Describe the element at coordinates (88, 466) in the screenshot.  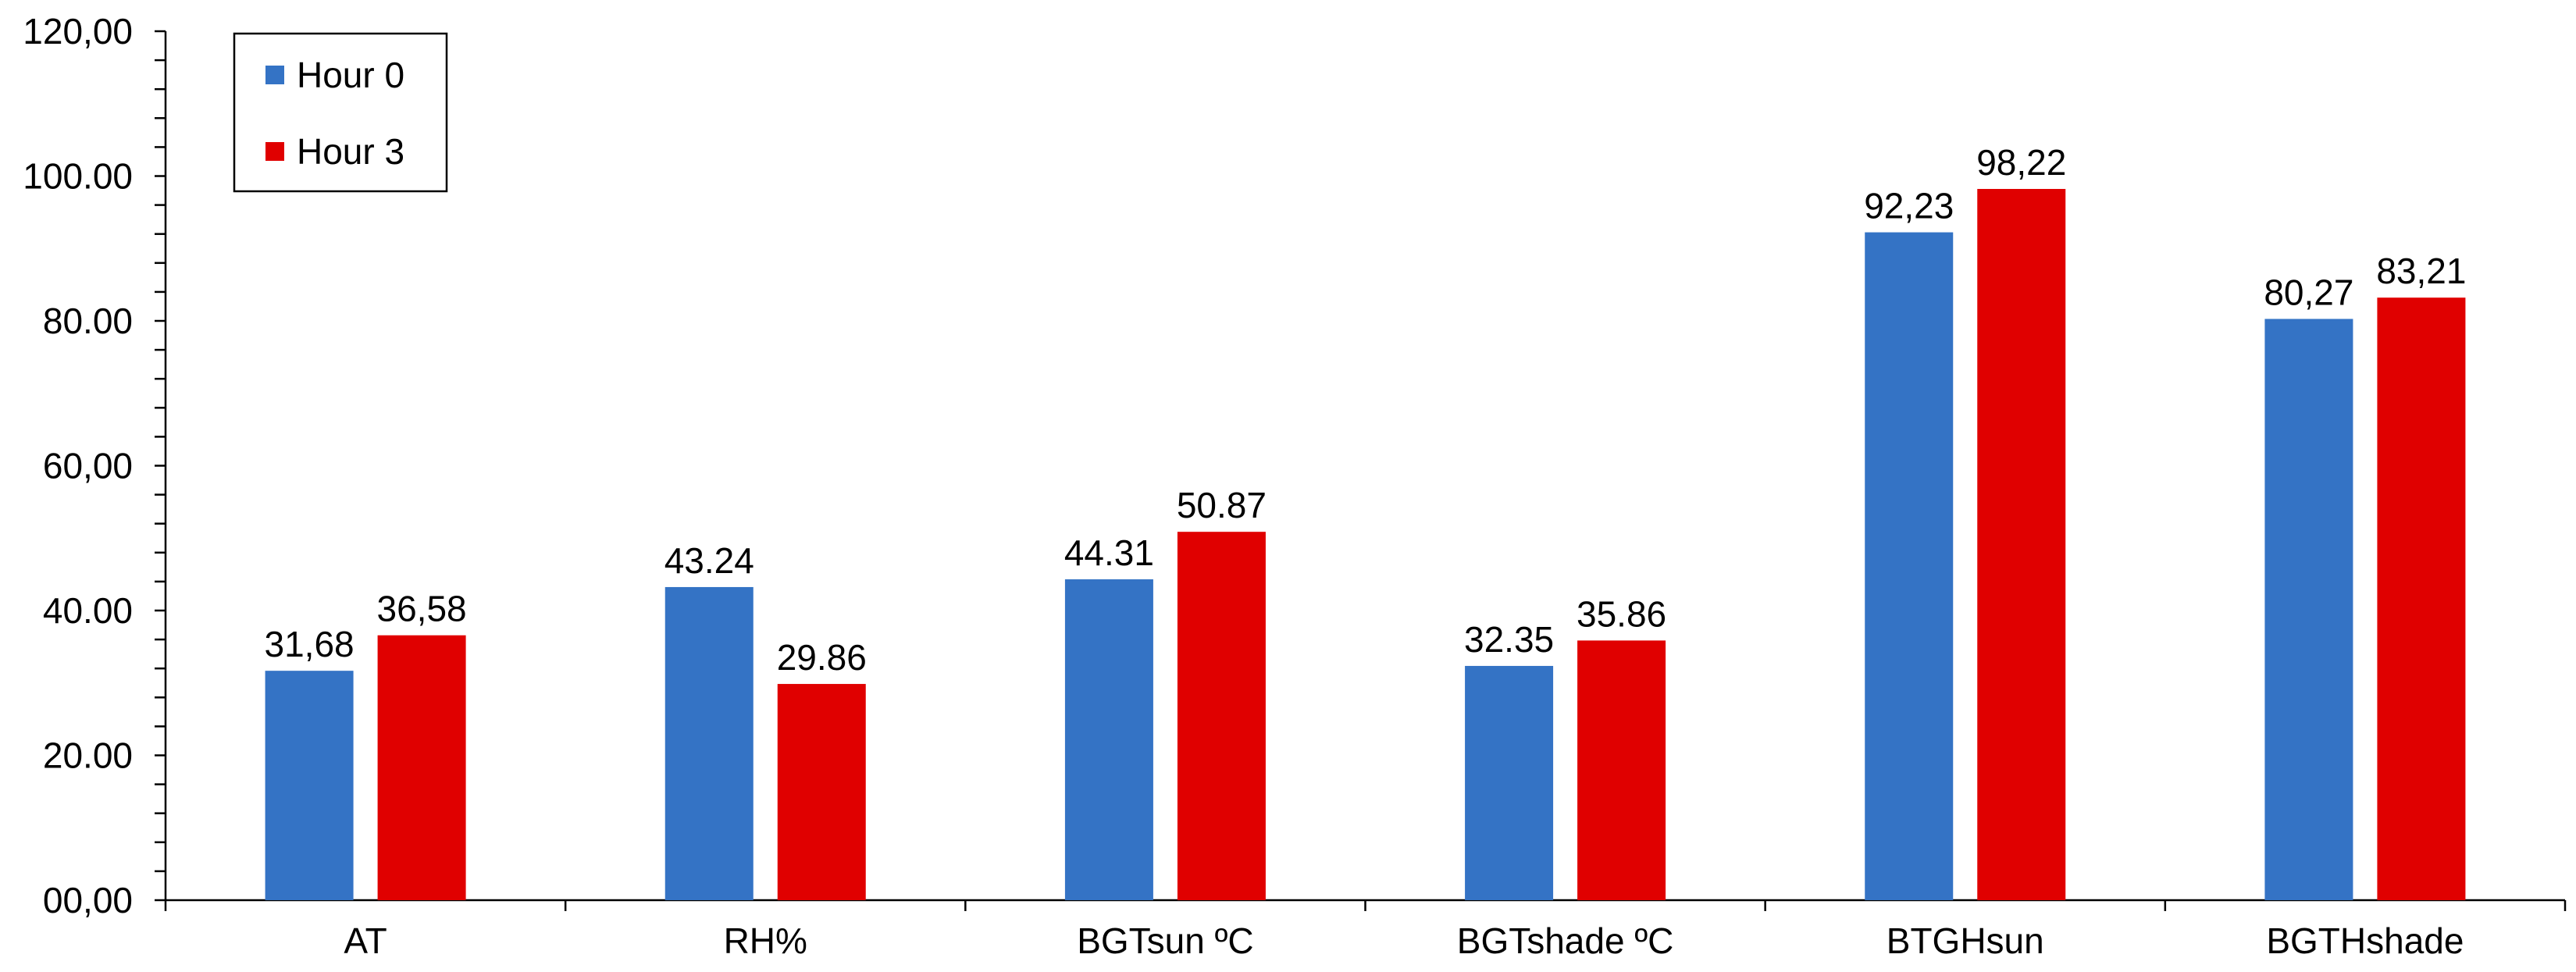
I see `y-tick-label: 60,00` at that location.